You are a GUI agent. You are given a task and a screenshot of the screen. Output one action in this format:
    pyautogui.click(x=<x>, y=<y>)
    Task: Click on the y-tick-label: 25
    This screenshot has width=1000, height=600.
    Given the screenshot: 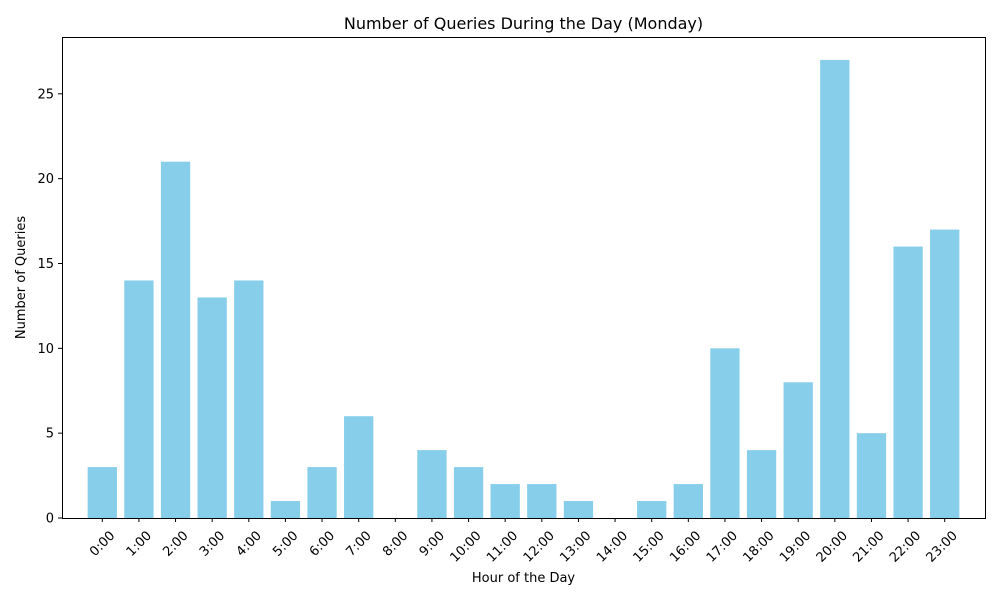 What is the action you would take?
    pyautogui.click(x=45, y=94)
    